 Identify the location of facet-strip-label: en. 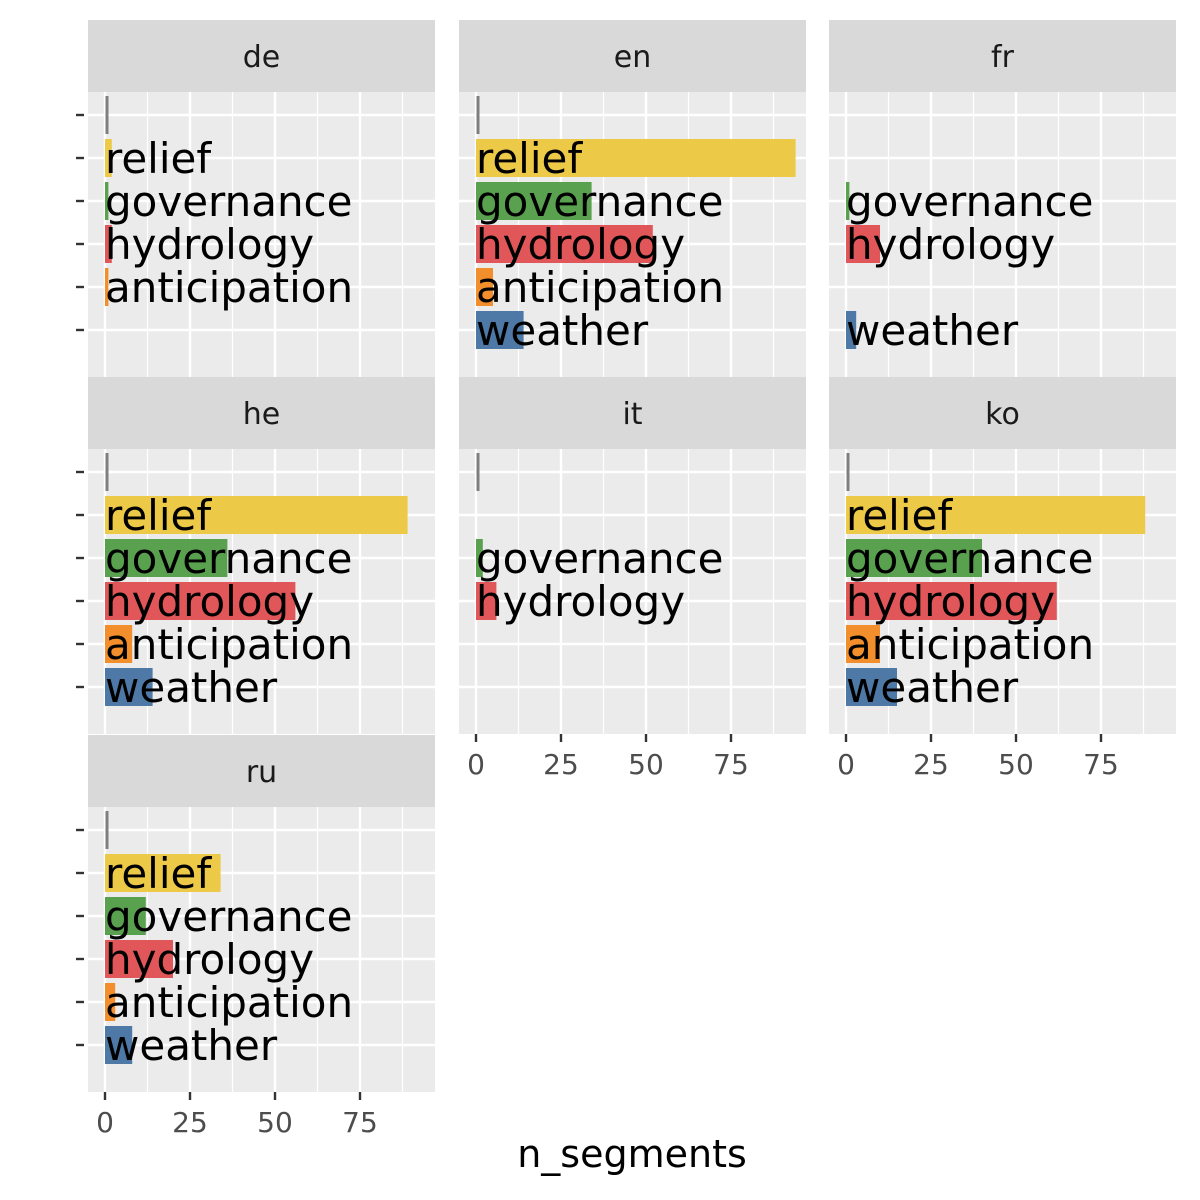
(632, 57).